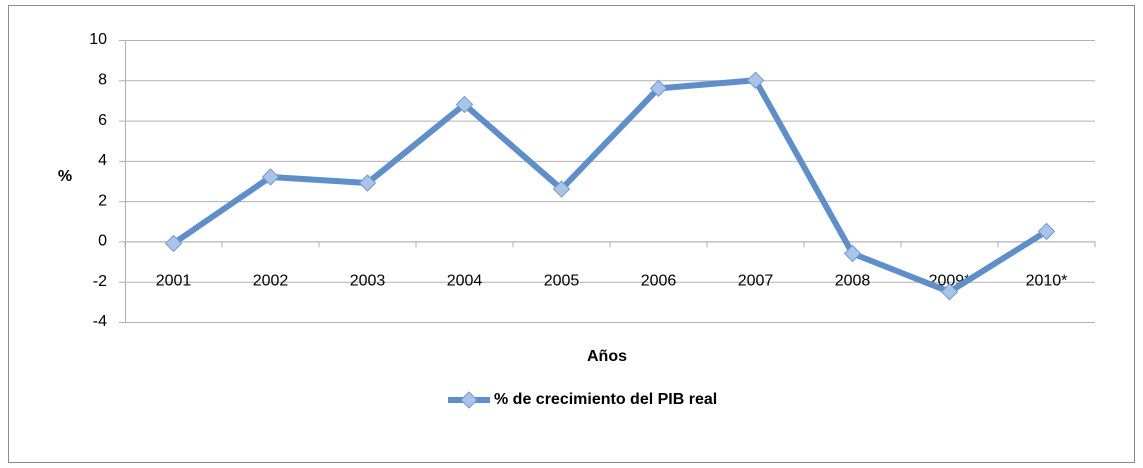  What do you see at coordinates (271, 281) in the screenshot?
I see `x-tick-label: 2002` at bounding box center [271, 281].